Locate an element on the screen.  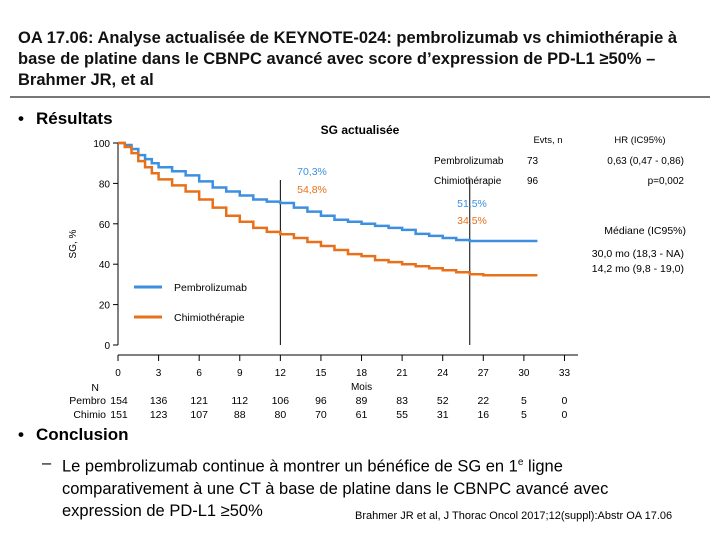
at-risk-value: 112 is located at coordinates (239, 401).